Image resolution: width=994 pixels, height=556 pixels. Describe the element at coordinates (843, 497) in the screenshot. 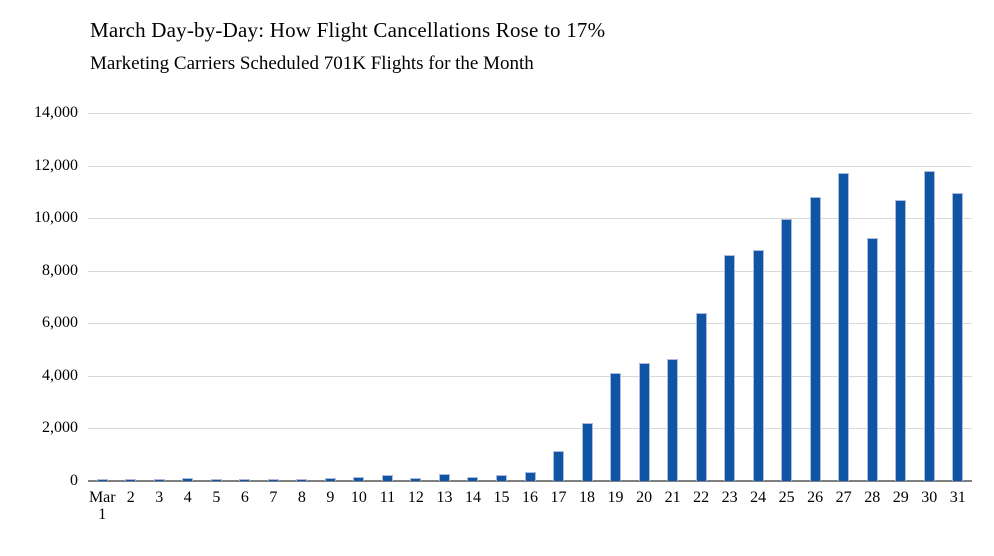

I see `x-tick-label: 27` at that location.